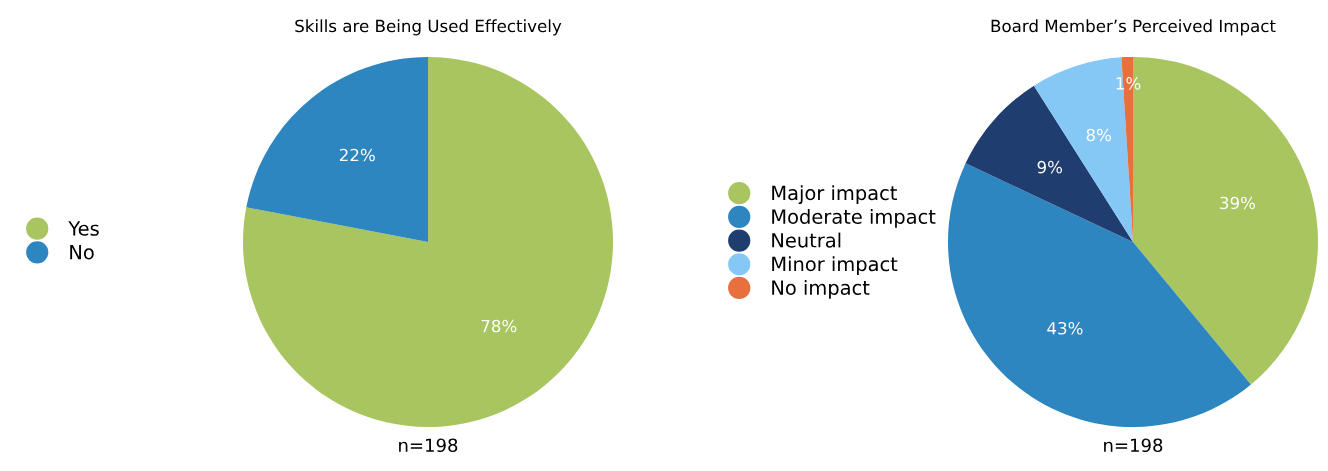 The image size is (1328, 471). I want to click on data-label: 43%, so click(1065, 328).